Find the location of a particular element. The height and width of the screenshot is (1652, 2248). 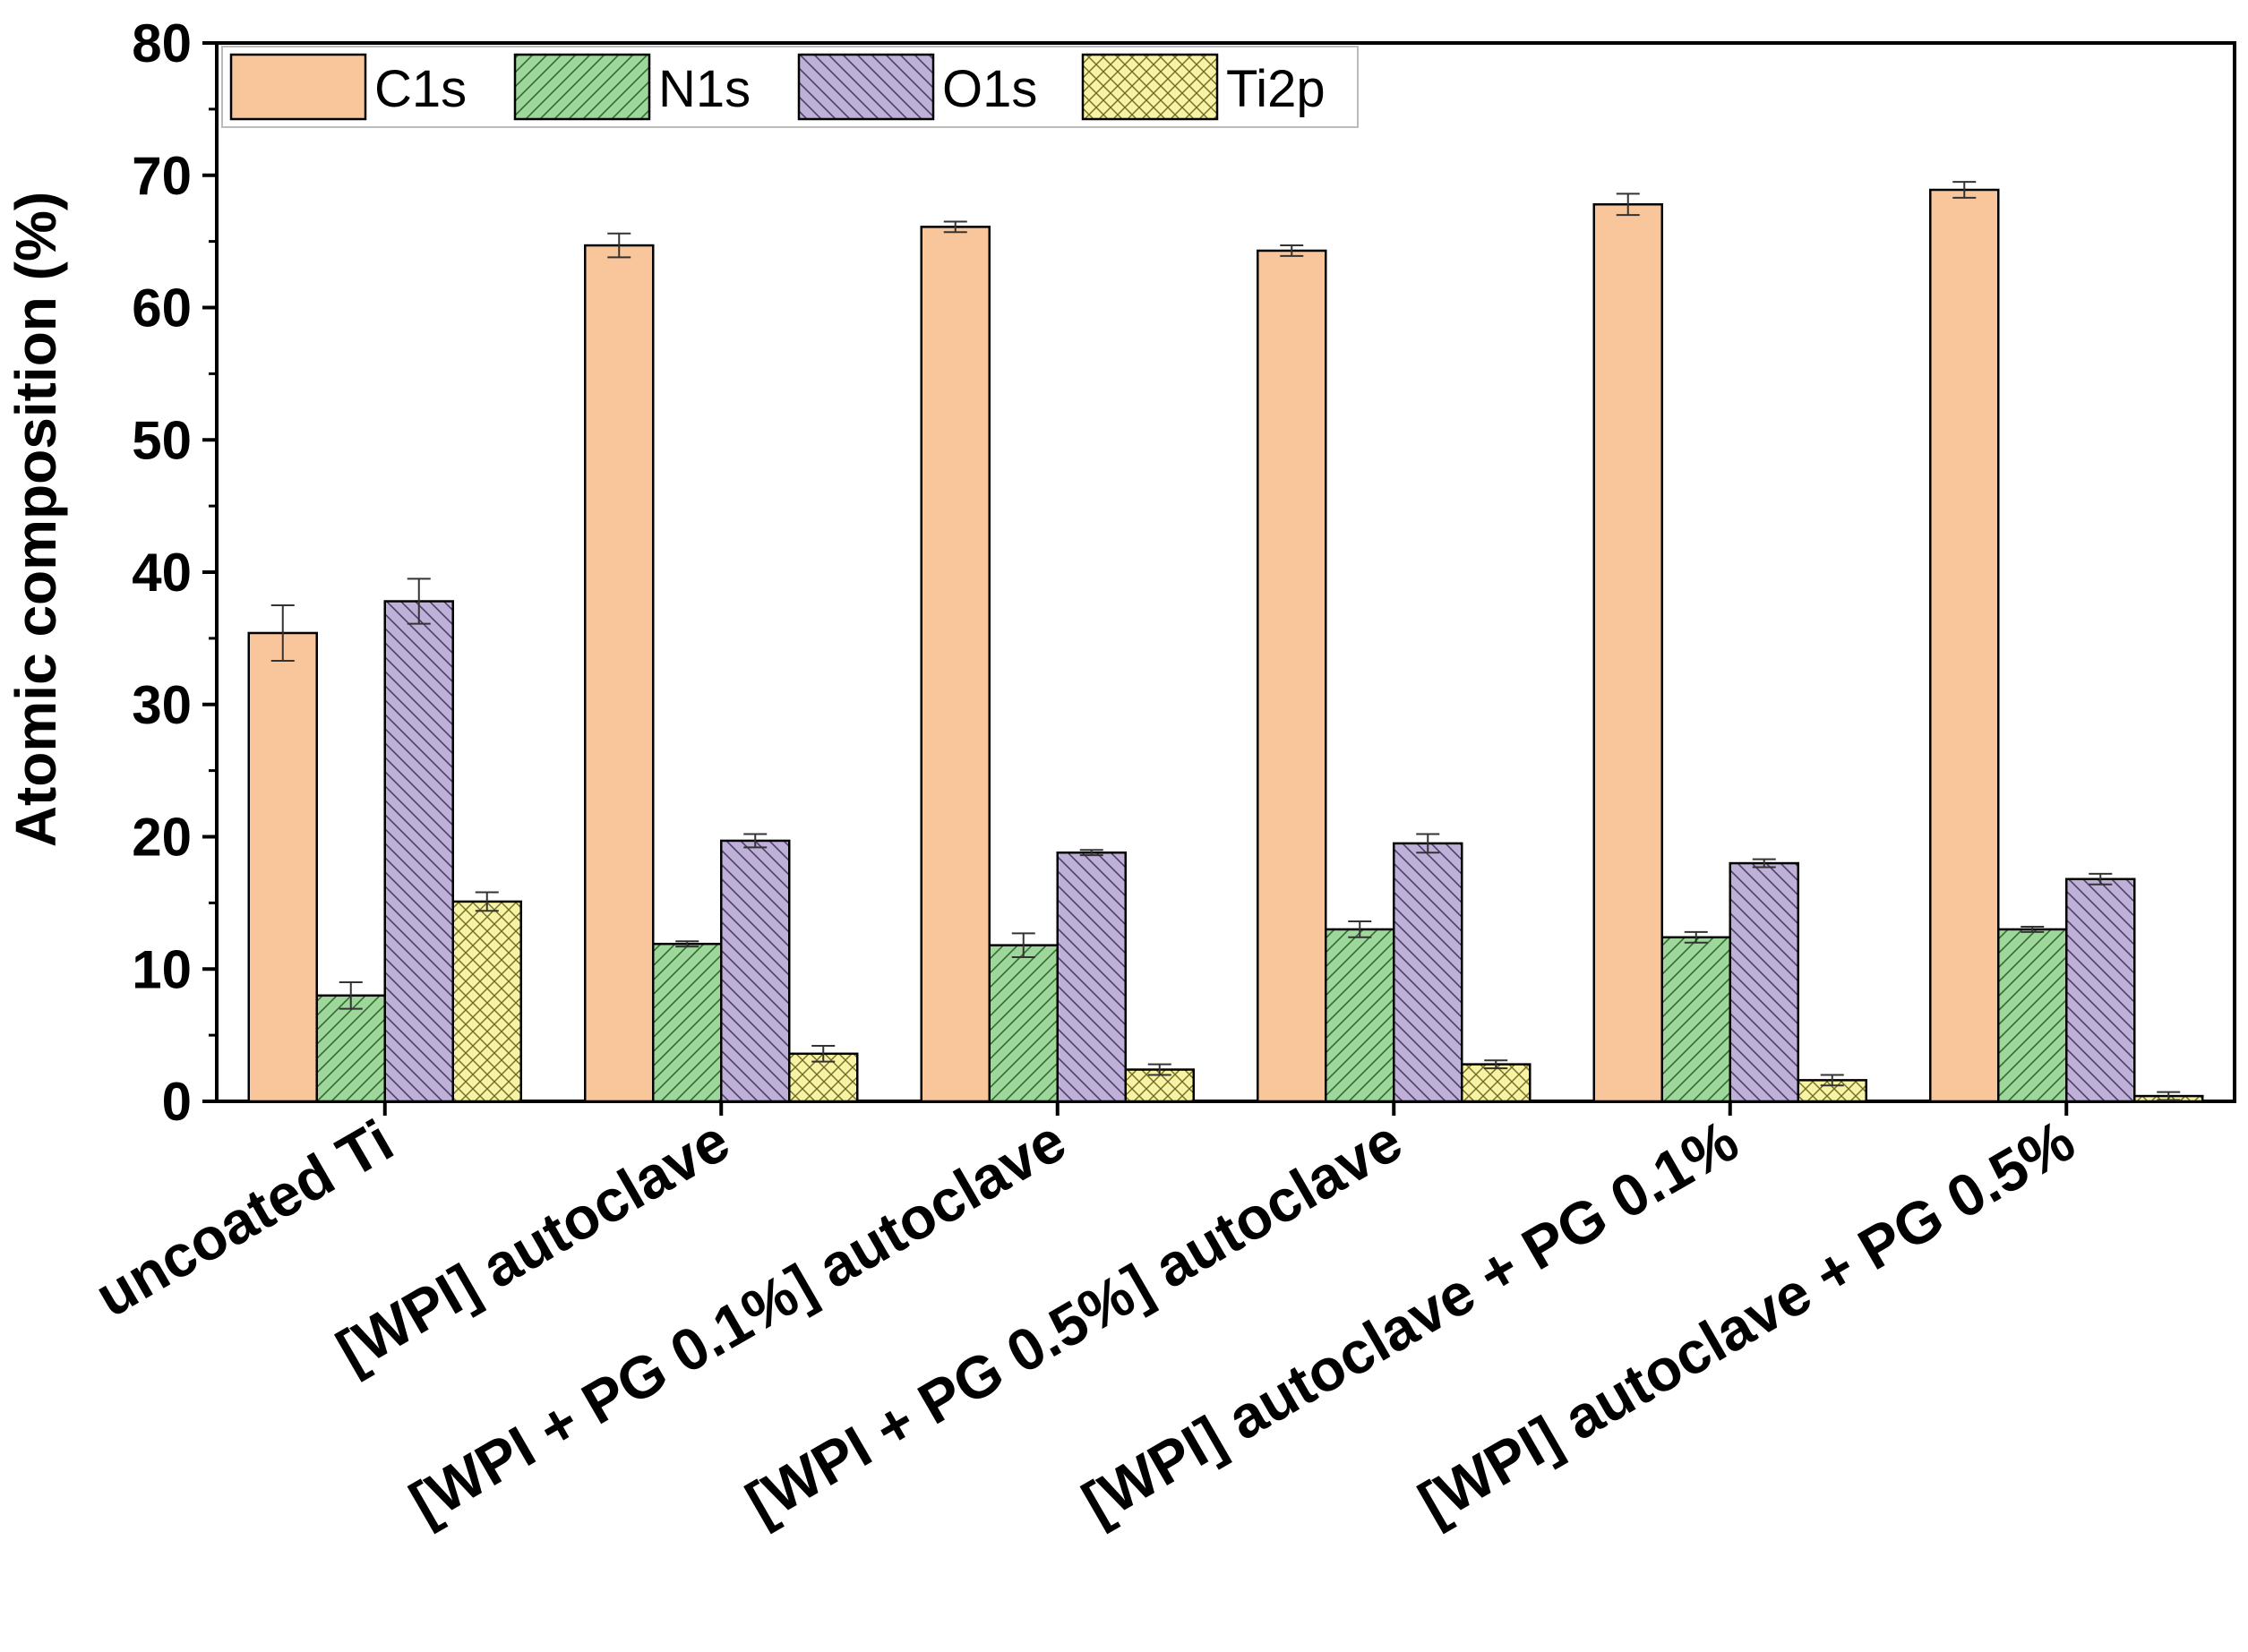

legend-label-ti2p: Ti2p is located at coordinates (1276, 89).